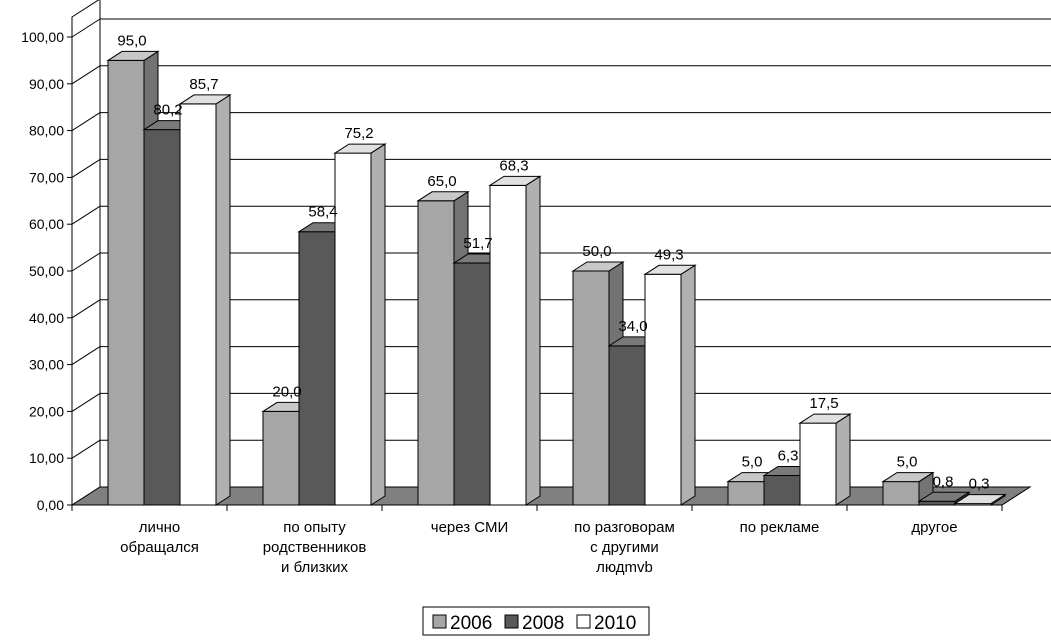 This screenshot has height=644, width=1051. Describe the element at coordinates (934, 527) in the screenshot. I see `category-label-5: другое` at that location.